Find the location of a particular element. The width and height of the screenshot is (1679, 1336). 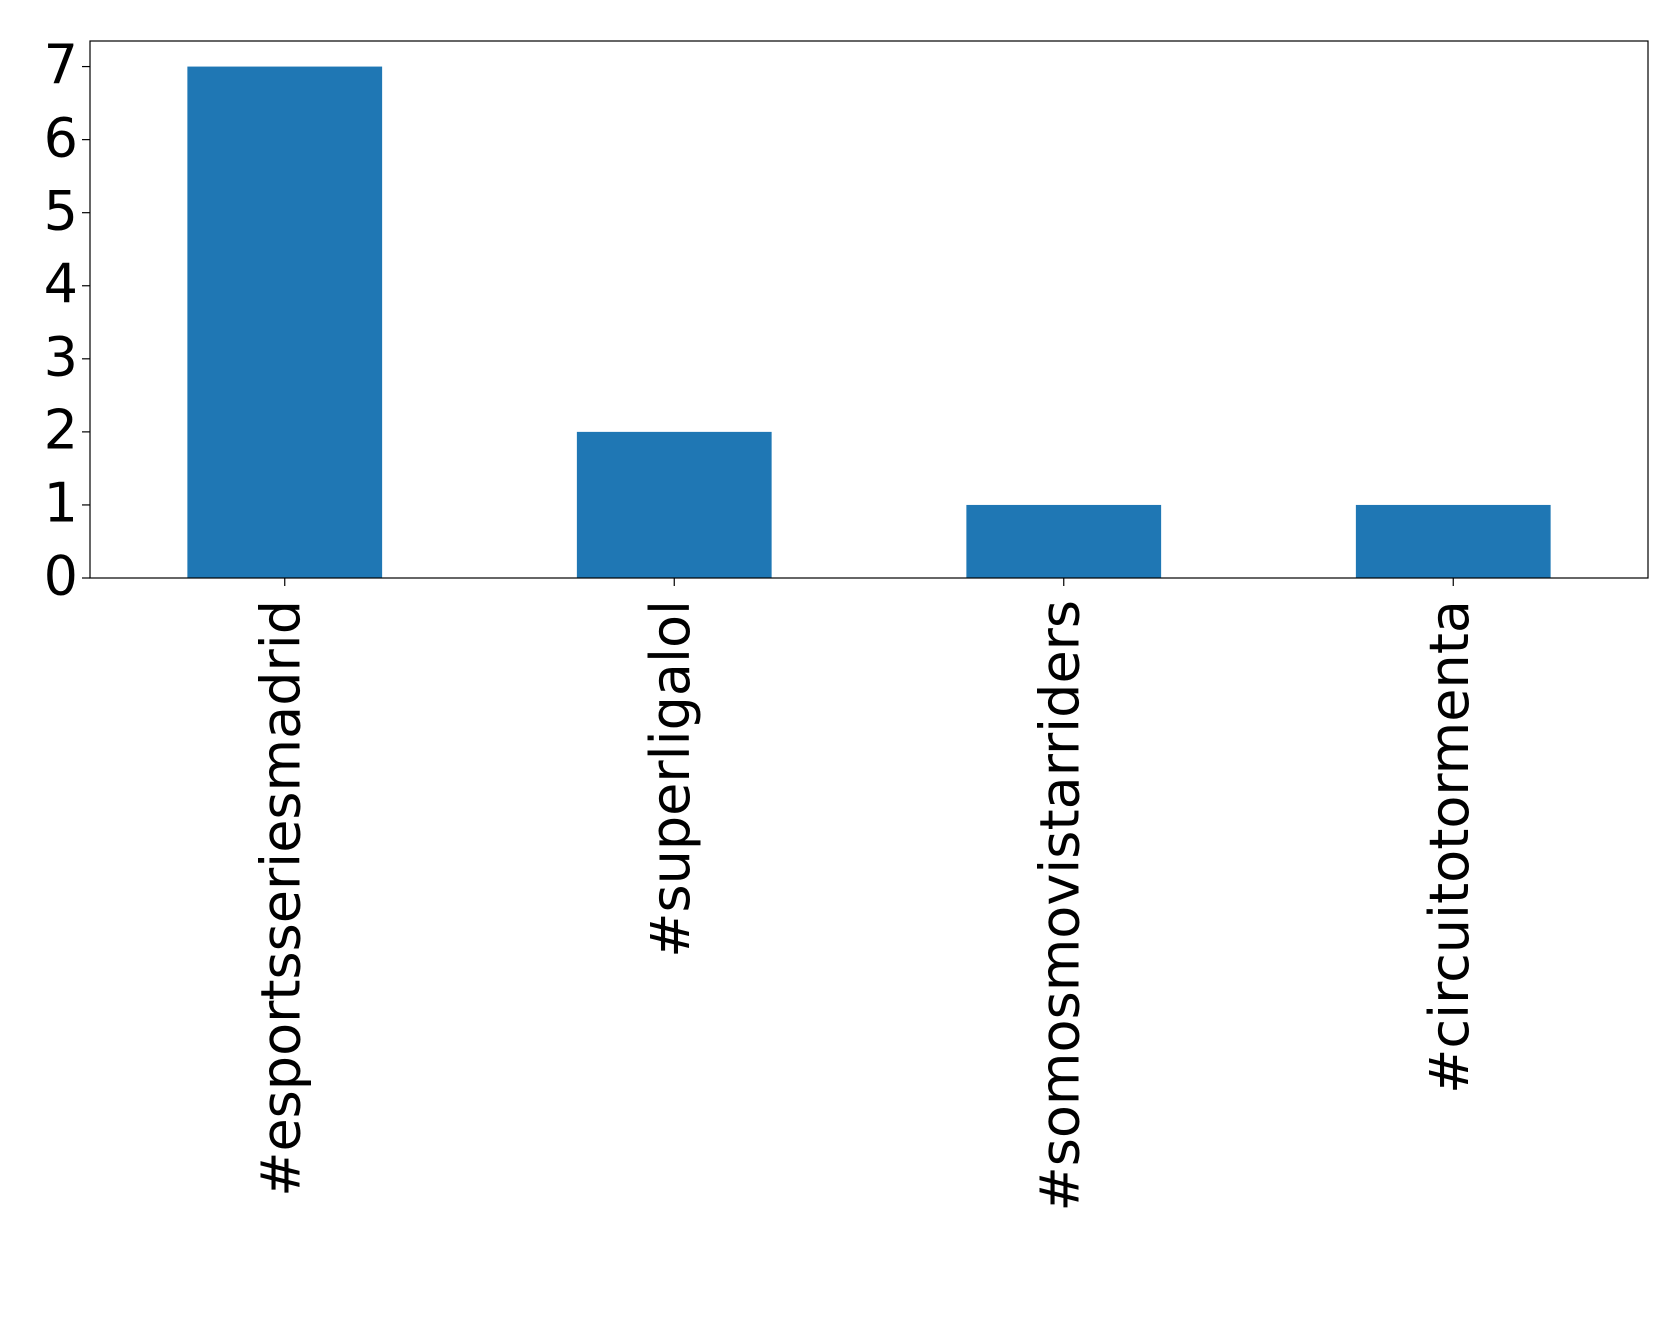

y-tick-label: 4 is located at coordinates (61, 283).